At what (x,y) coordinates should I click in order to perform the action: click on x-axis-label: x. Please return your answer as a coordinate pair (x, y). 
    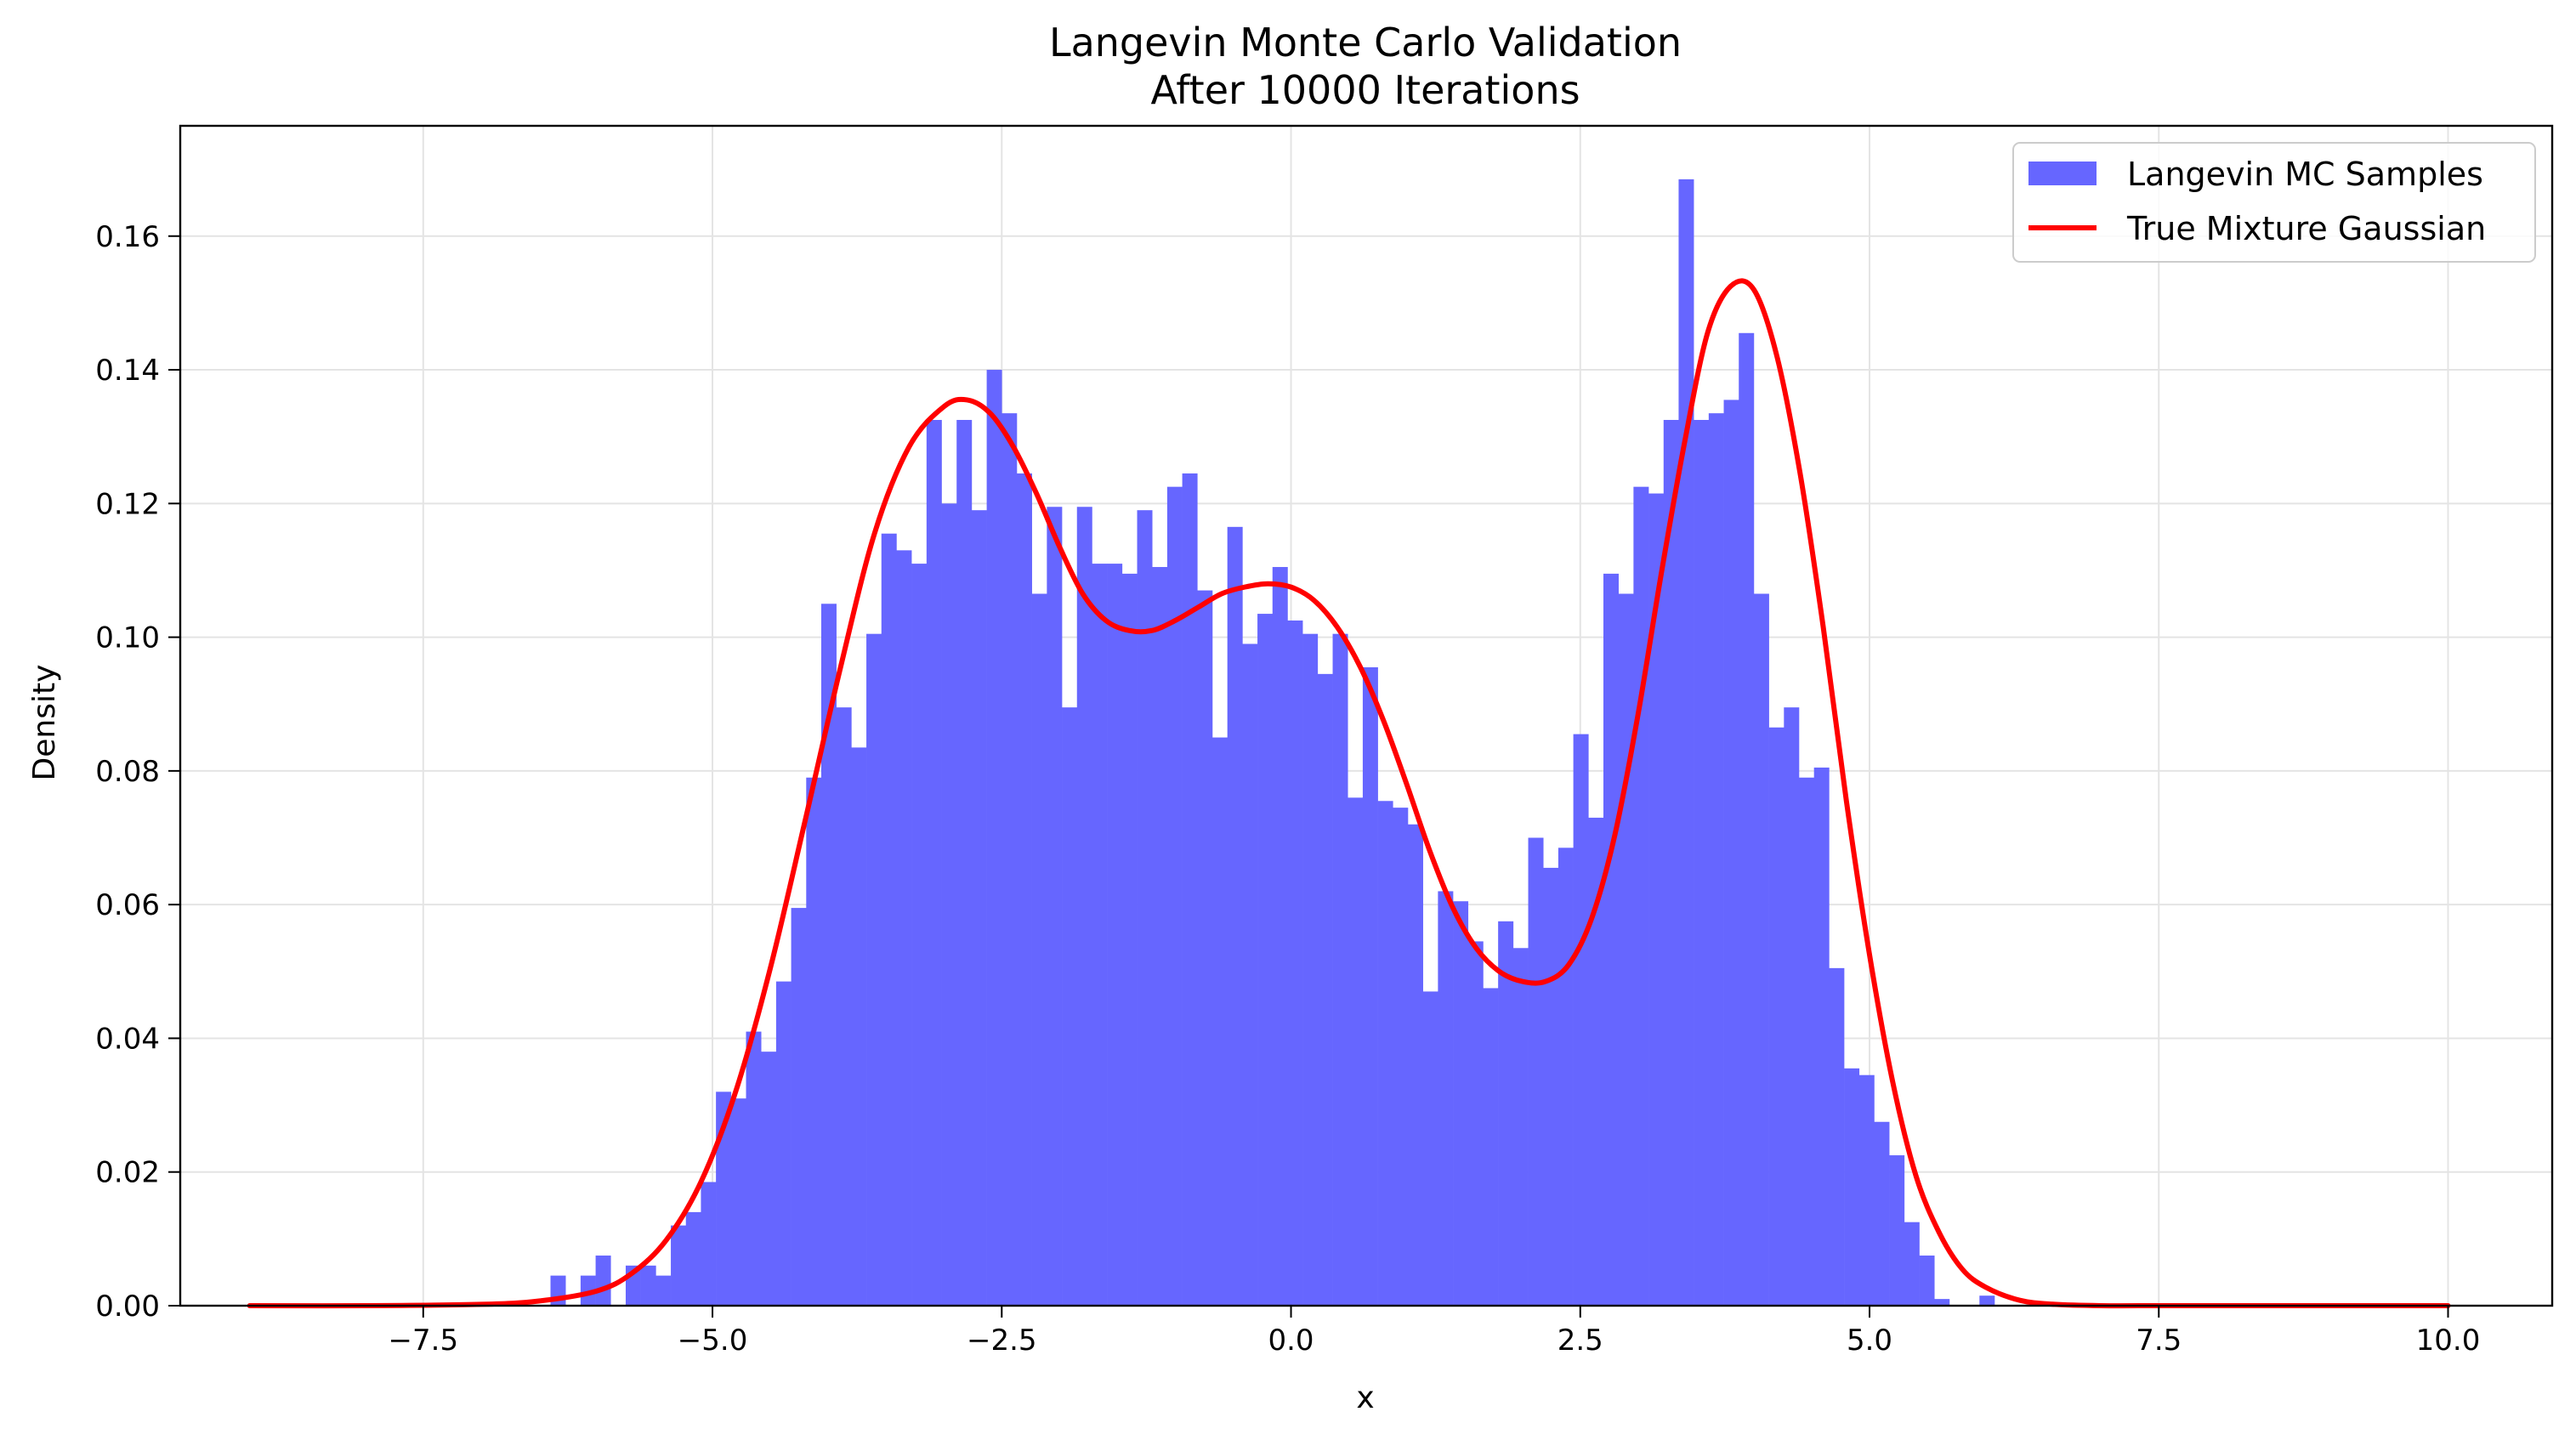
    Looking at the image, I should click on (1365, 1397).